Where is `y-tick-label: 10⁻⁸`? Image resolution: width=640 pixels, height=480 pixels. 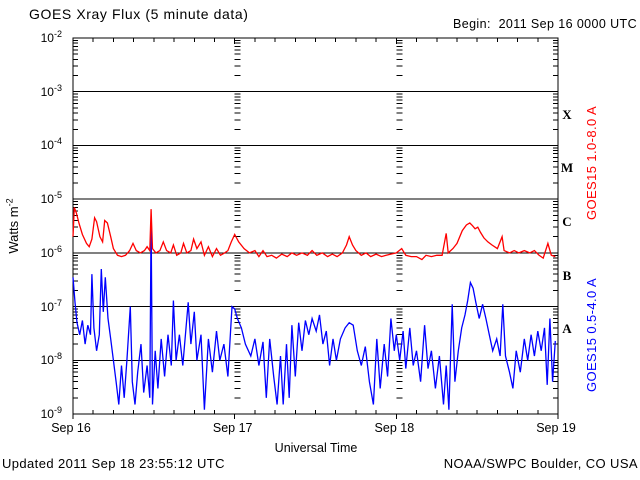
y-tick-label: 10⁻⁸ is located at coordinates (51, 359).